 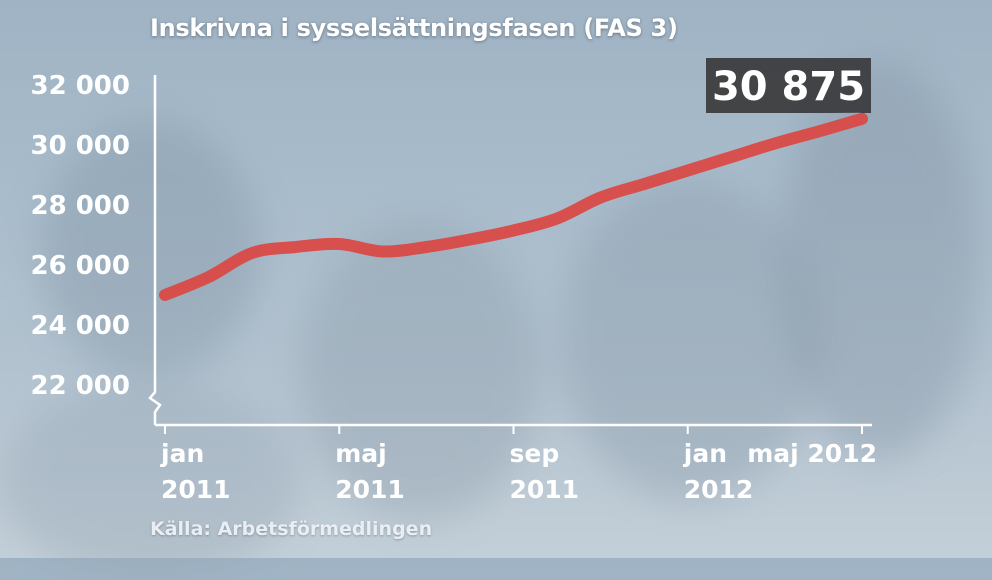 What do you see at coordinates (414, 28) in the screenshot?
I see `chart-title: Inskrivna i sysselsättningsfasen (FAS 3)` at bounding box center [414, 28].